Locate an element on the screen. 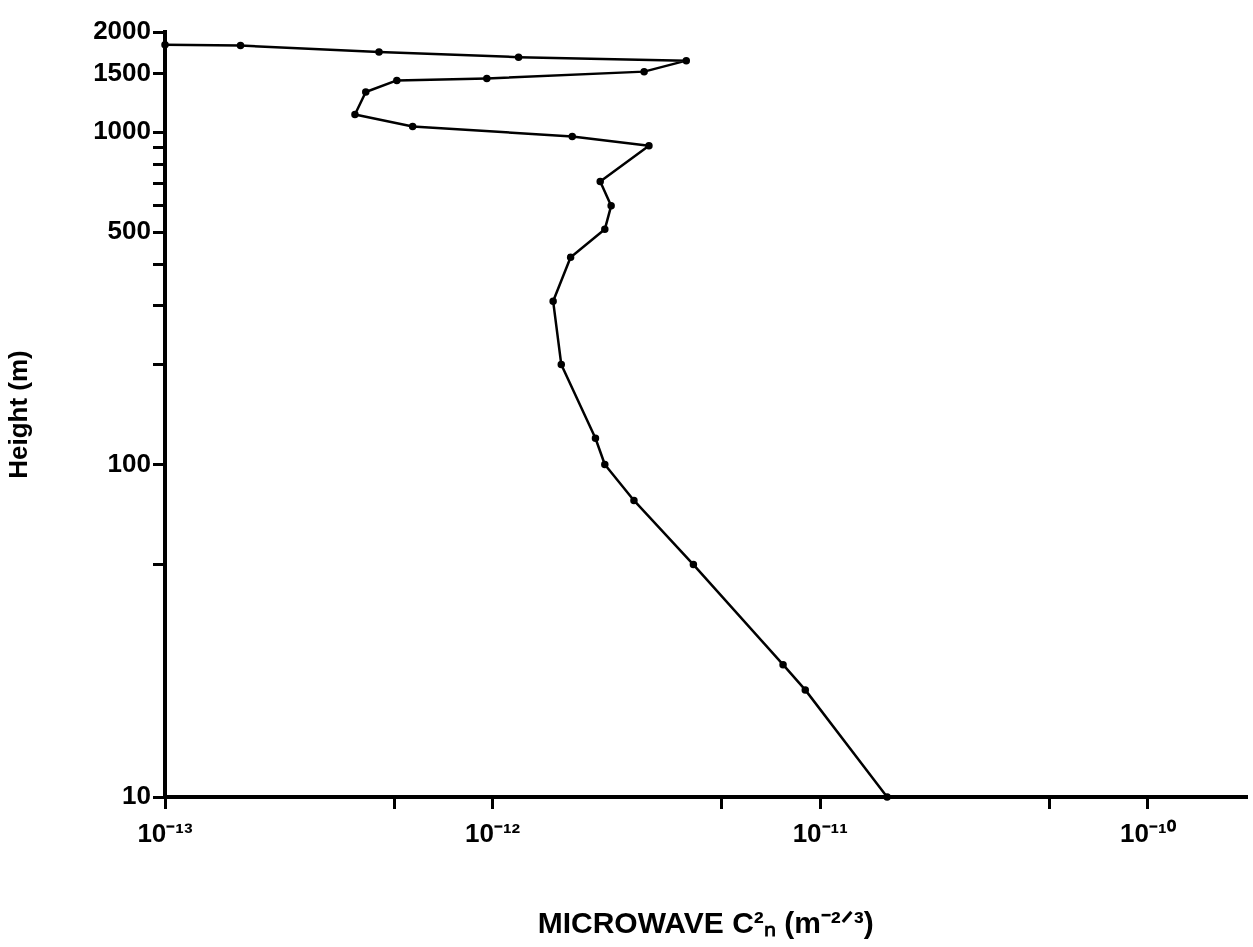 The height and width of the screenshot is (947, 1253). x-tick-label: 10⁻¹¹ is located at coordinates (820, 832).